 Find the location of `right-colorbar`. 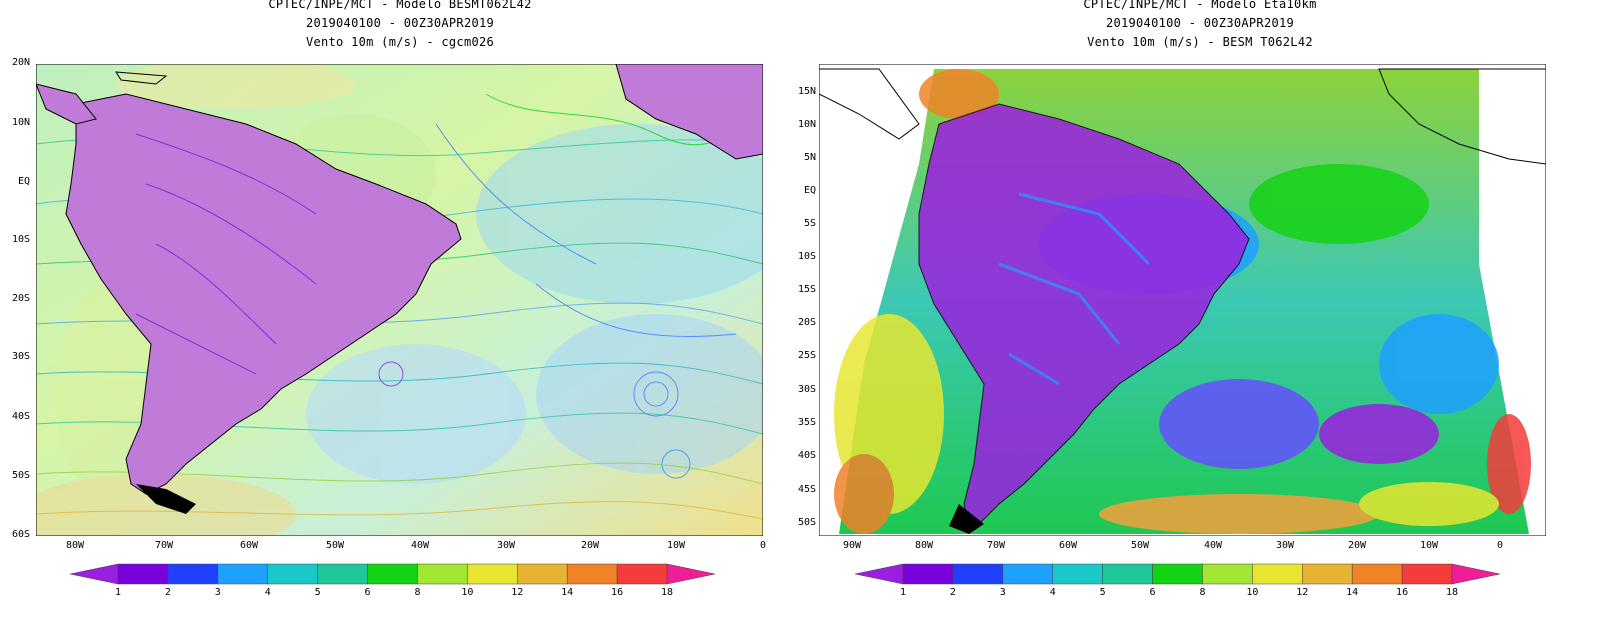

right-colorbar is located at coordinates (1177, 574).